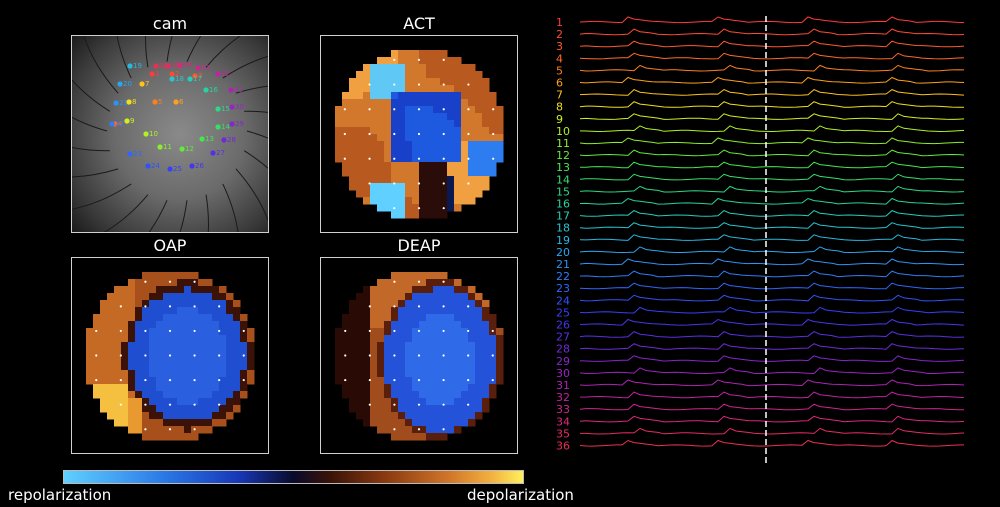 The height and width of the screenshot is (507, 1000). What do you see at coordinates (563, 433) in the screenshot?
I see `channel-label: 35` at bounding box center [563, 433].